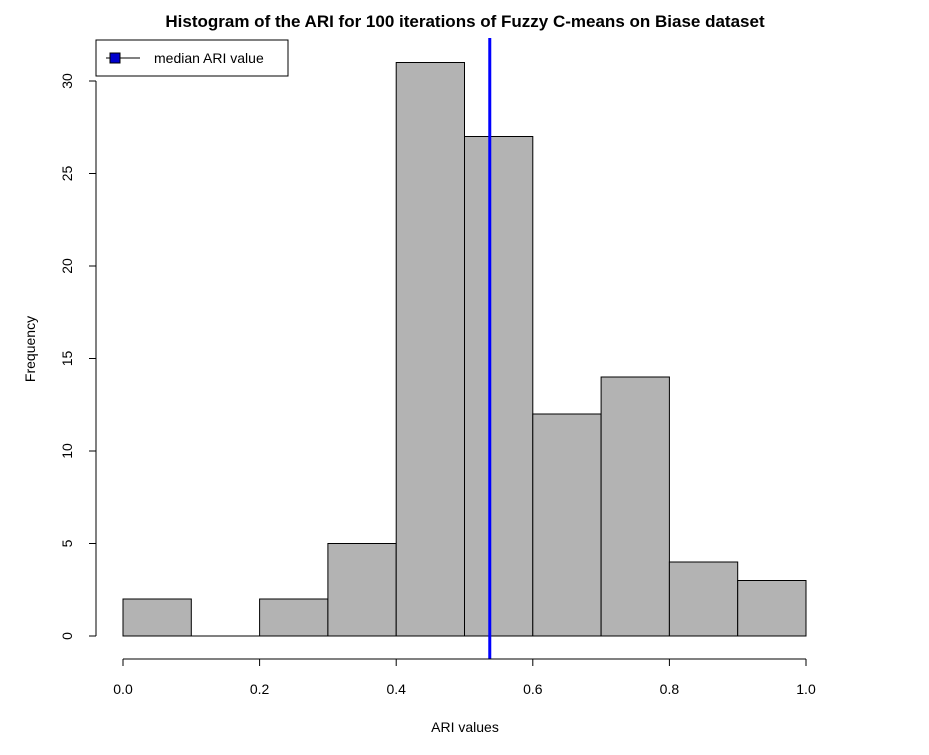 Image resolution: width=929 pixels, height=755 pixels. I want to click on legend: median ARI value, so click(192, 58).